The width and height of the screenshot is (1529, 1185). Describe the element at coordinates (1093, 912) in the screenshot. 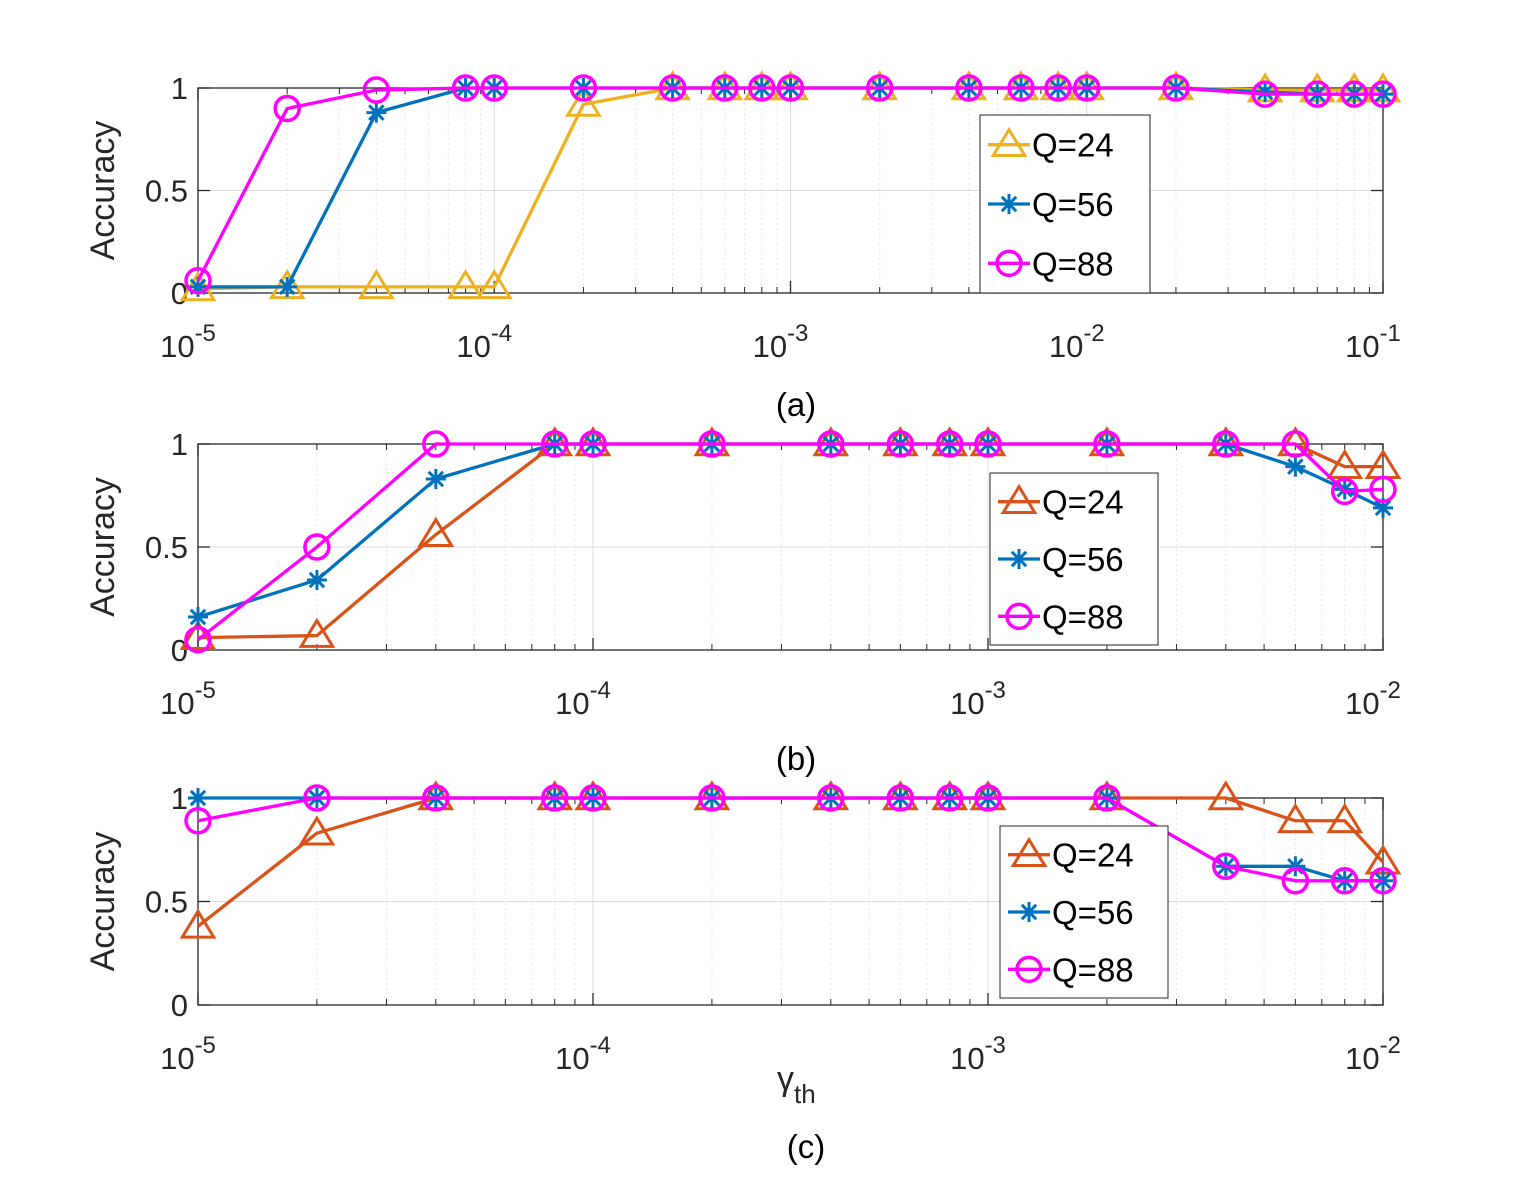

I see `legend-entry: Q=56` at that location.